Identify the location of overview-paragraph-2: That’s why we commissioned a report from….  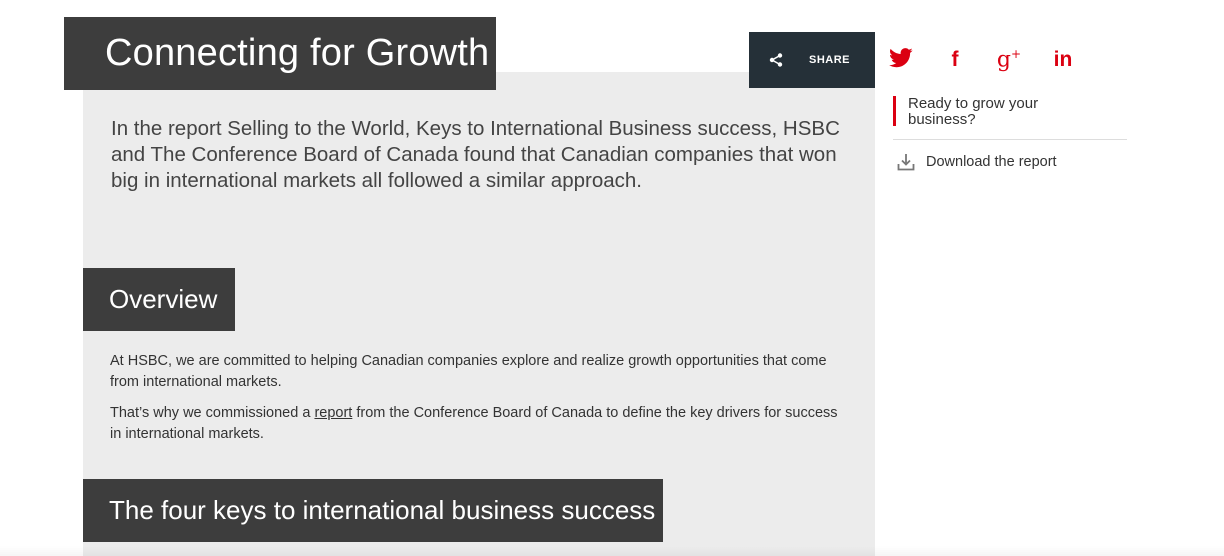
(475, 424).